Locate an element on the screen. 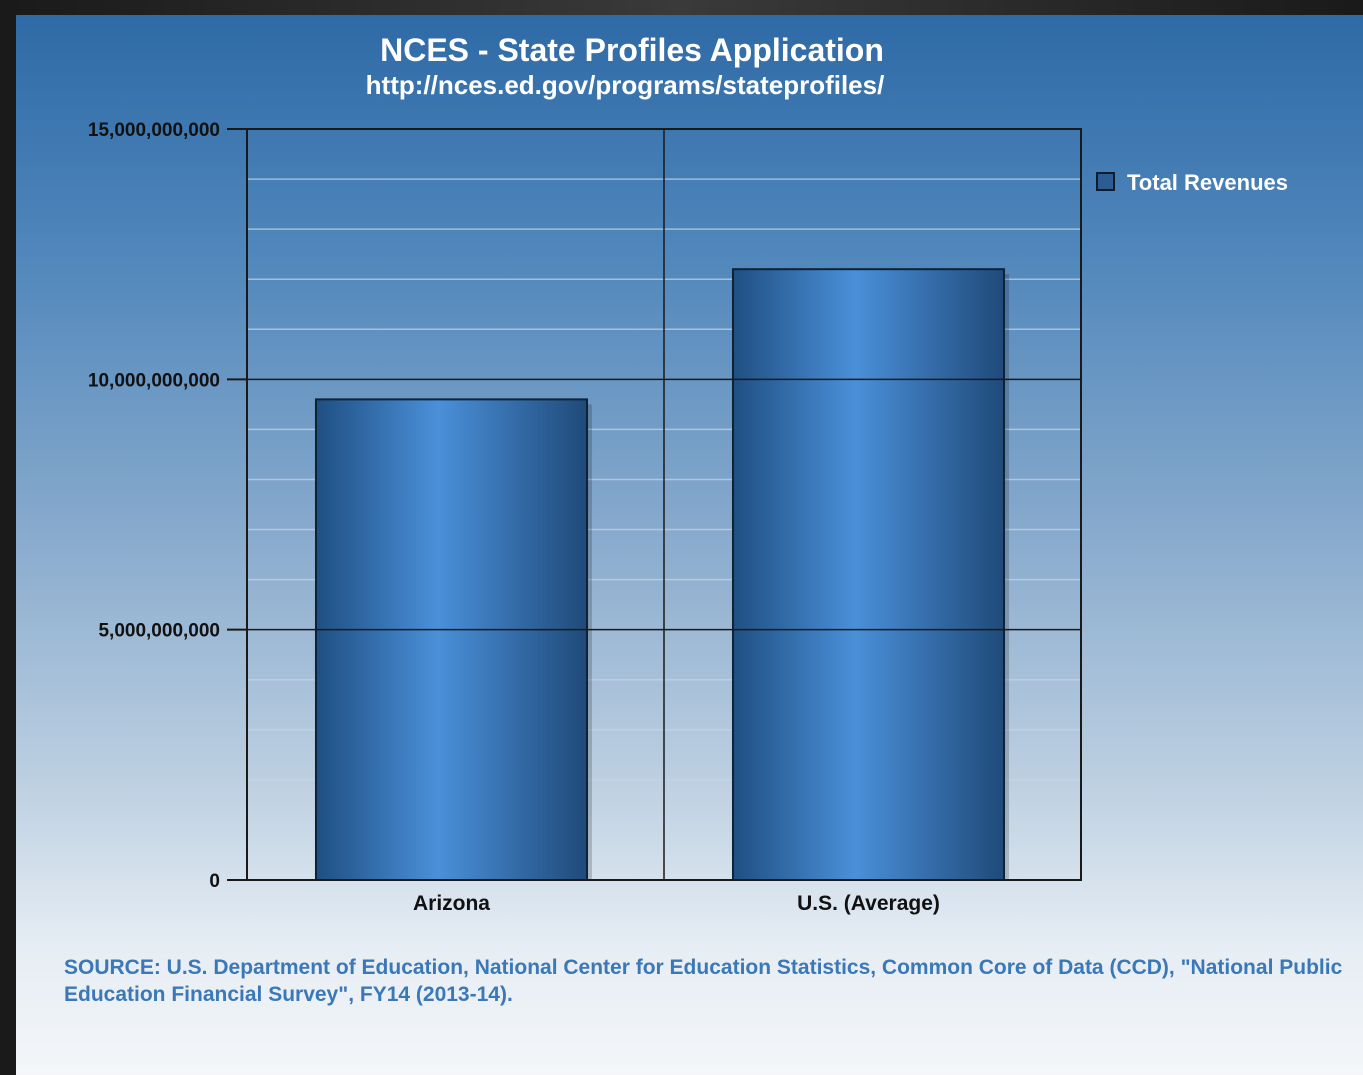 Image resolution: width=1363 pixels, height=1075 pixels. y-tick-label: 5,000,000,000 is located at coordinates (159, 631).